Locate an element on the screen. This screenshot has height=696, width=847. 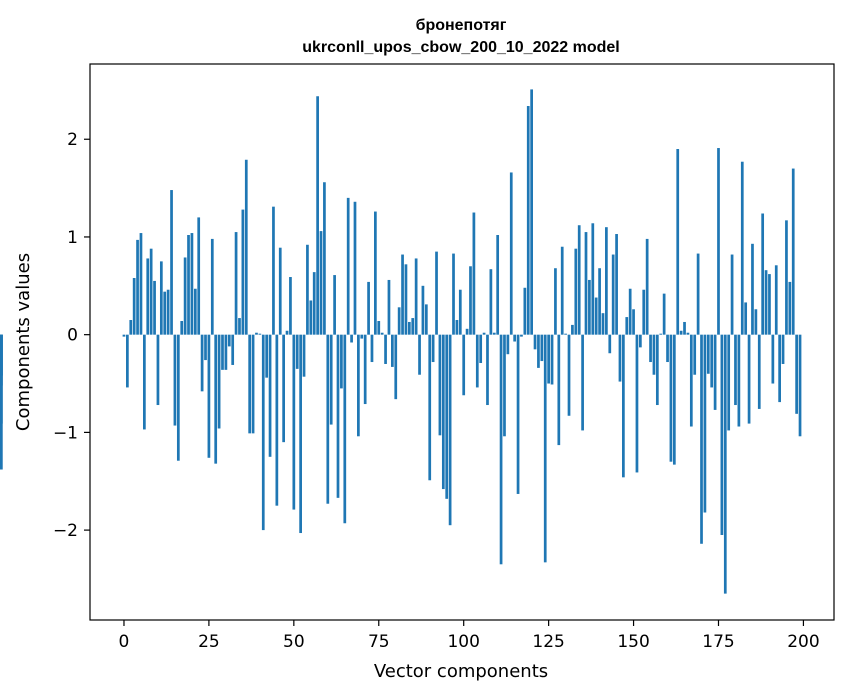
y-tick-label-2: 2 is located at coordinates (72, 140).